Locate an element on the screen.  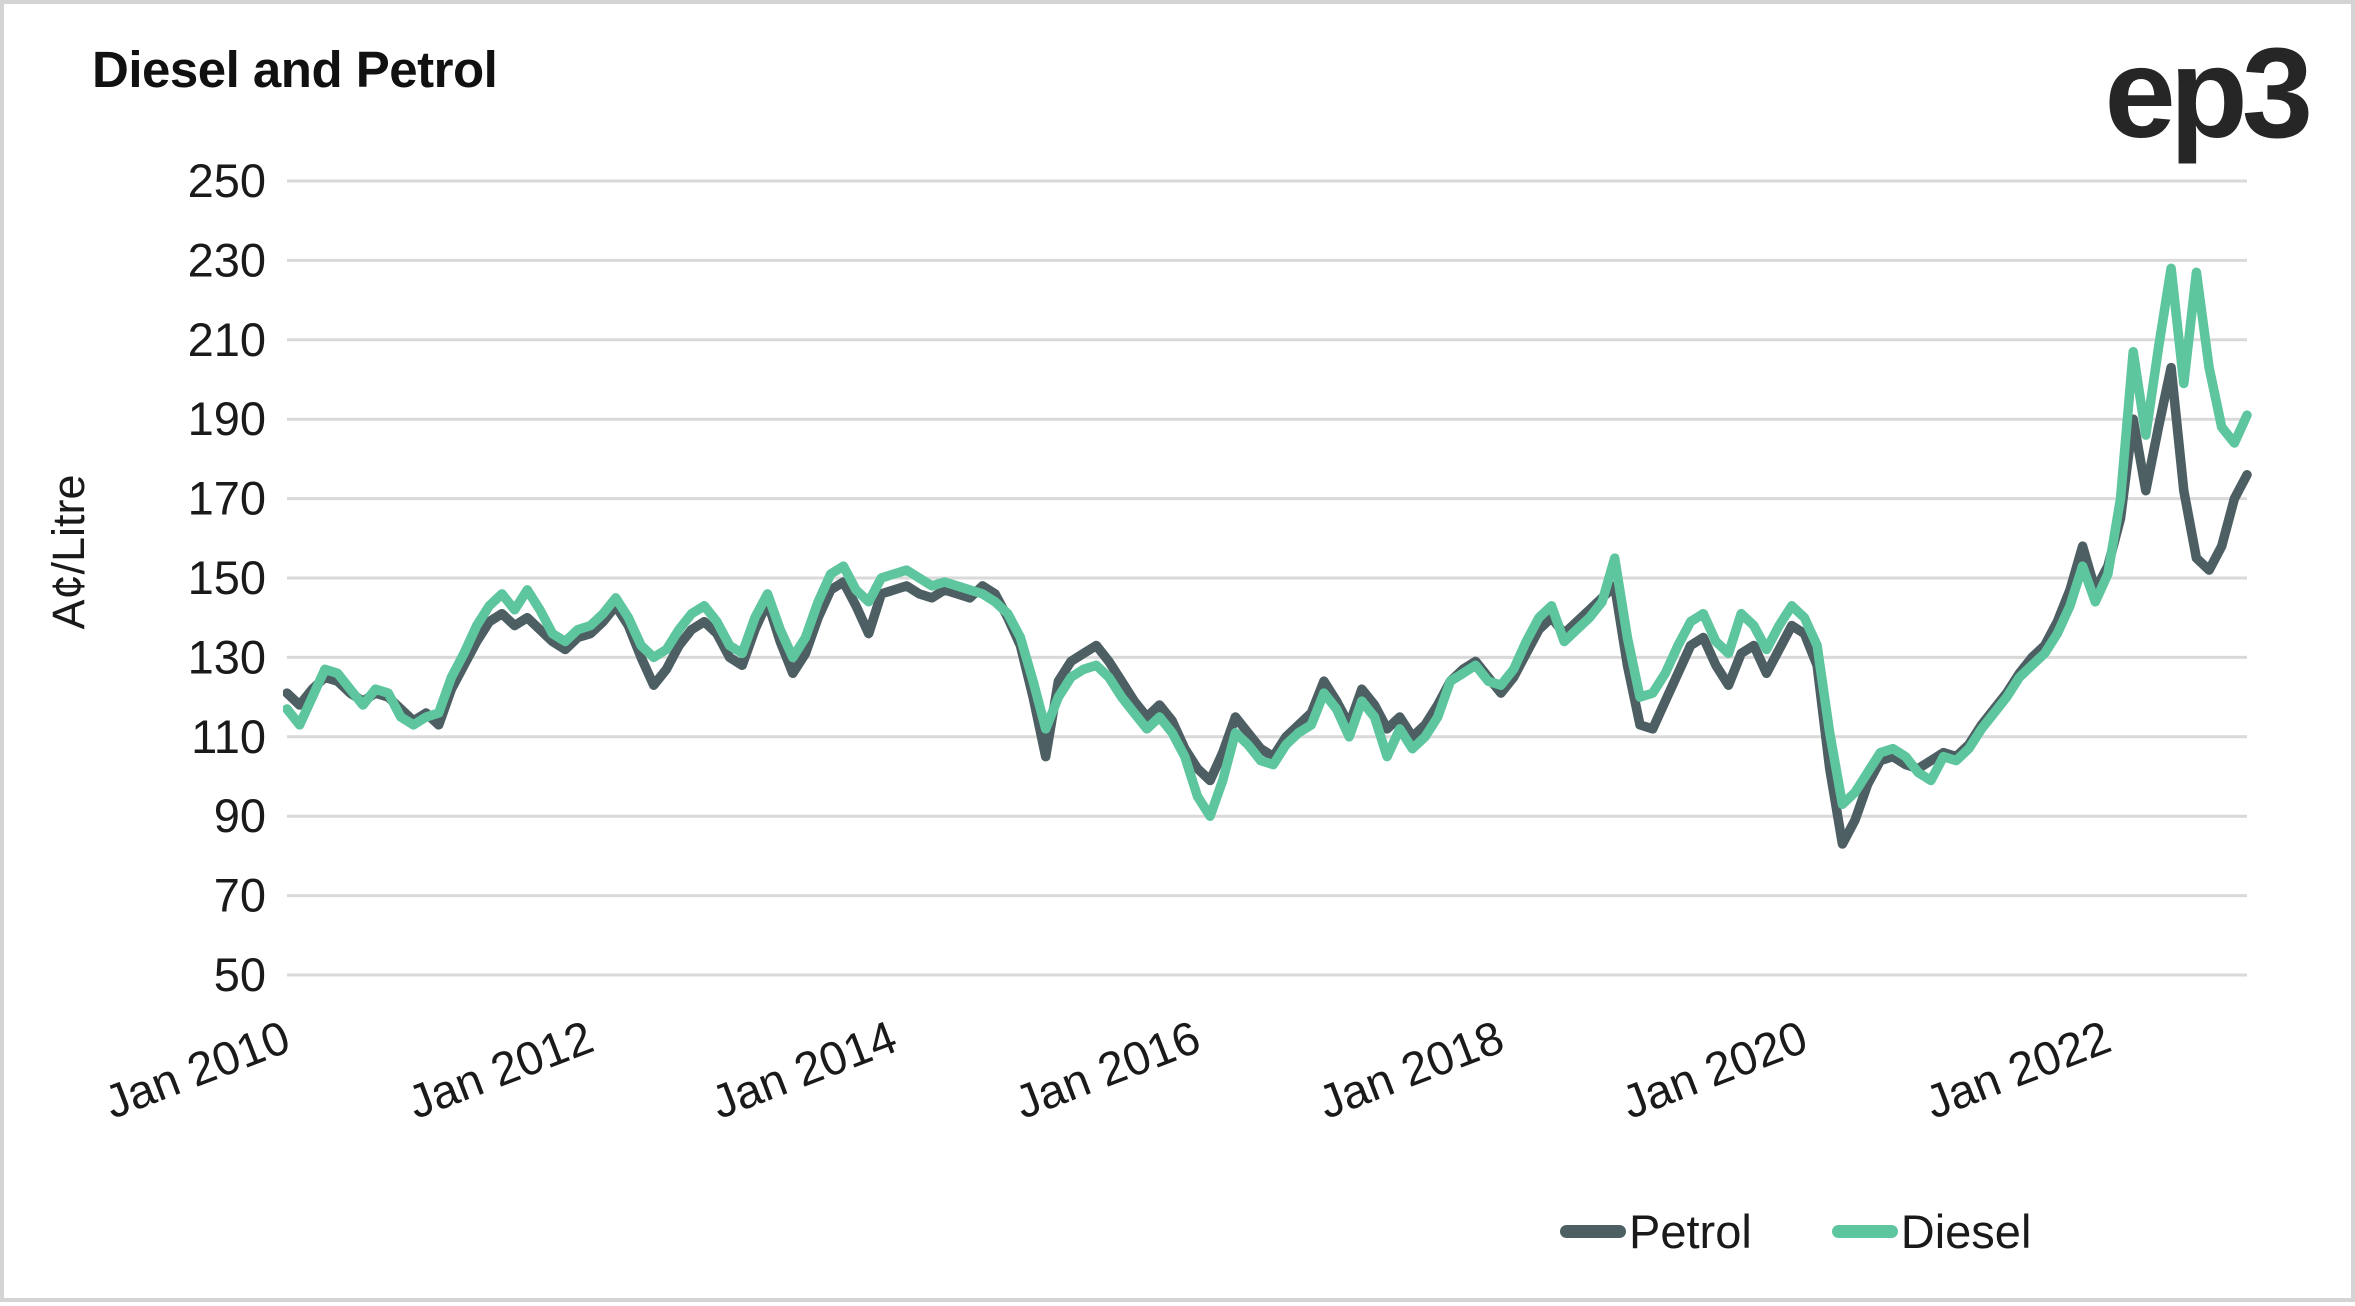
y-tick-label: 190 is located at coordinates (227, 418).